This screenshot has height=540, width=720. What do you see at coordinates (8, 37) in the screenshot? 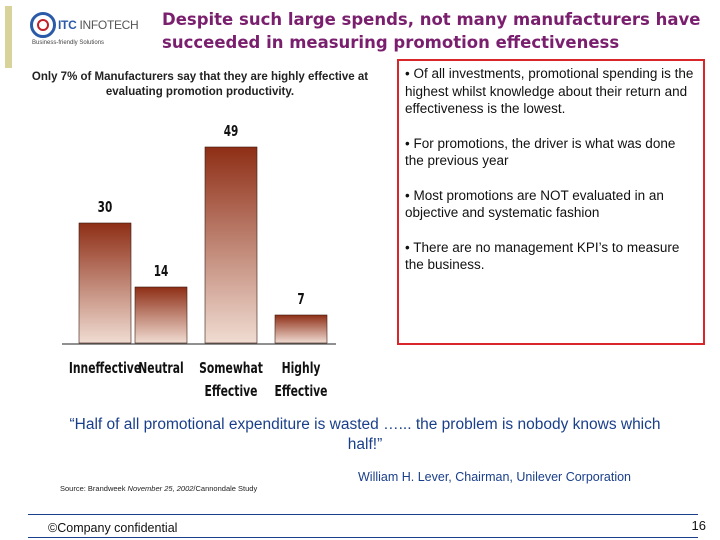
I see `accent-bar` at bounding box center [8, 37].